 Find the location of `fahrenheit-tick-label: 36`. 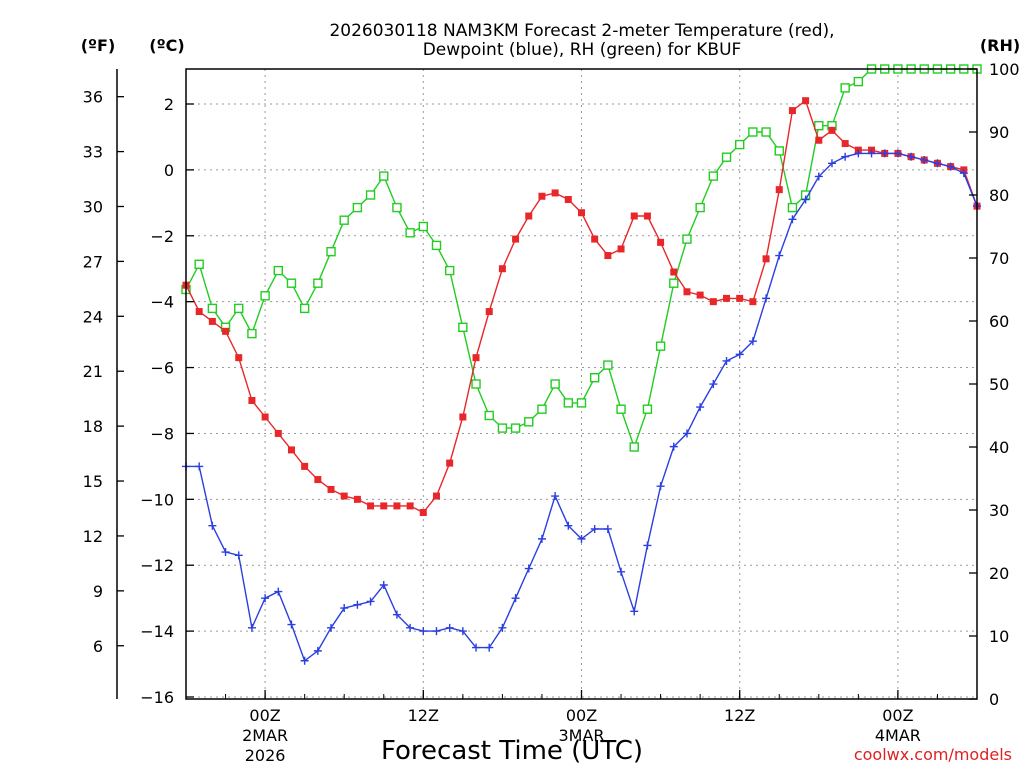

fahrenheit-tick-label: 36 is located at coordinates (93, 97).